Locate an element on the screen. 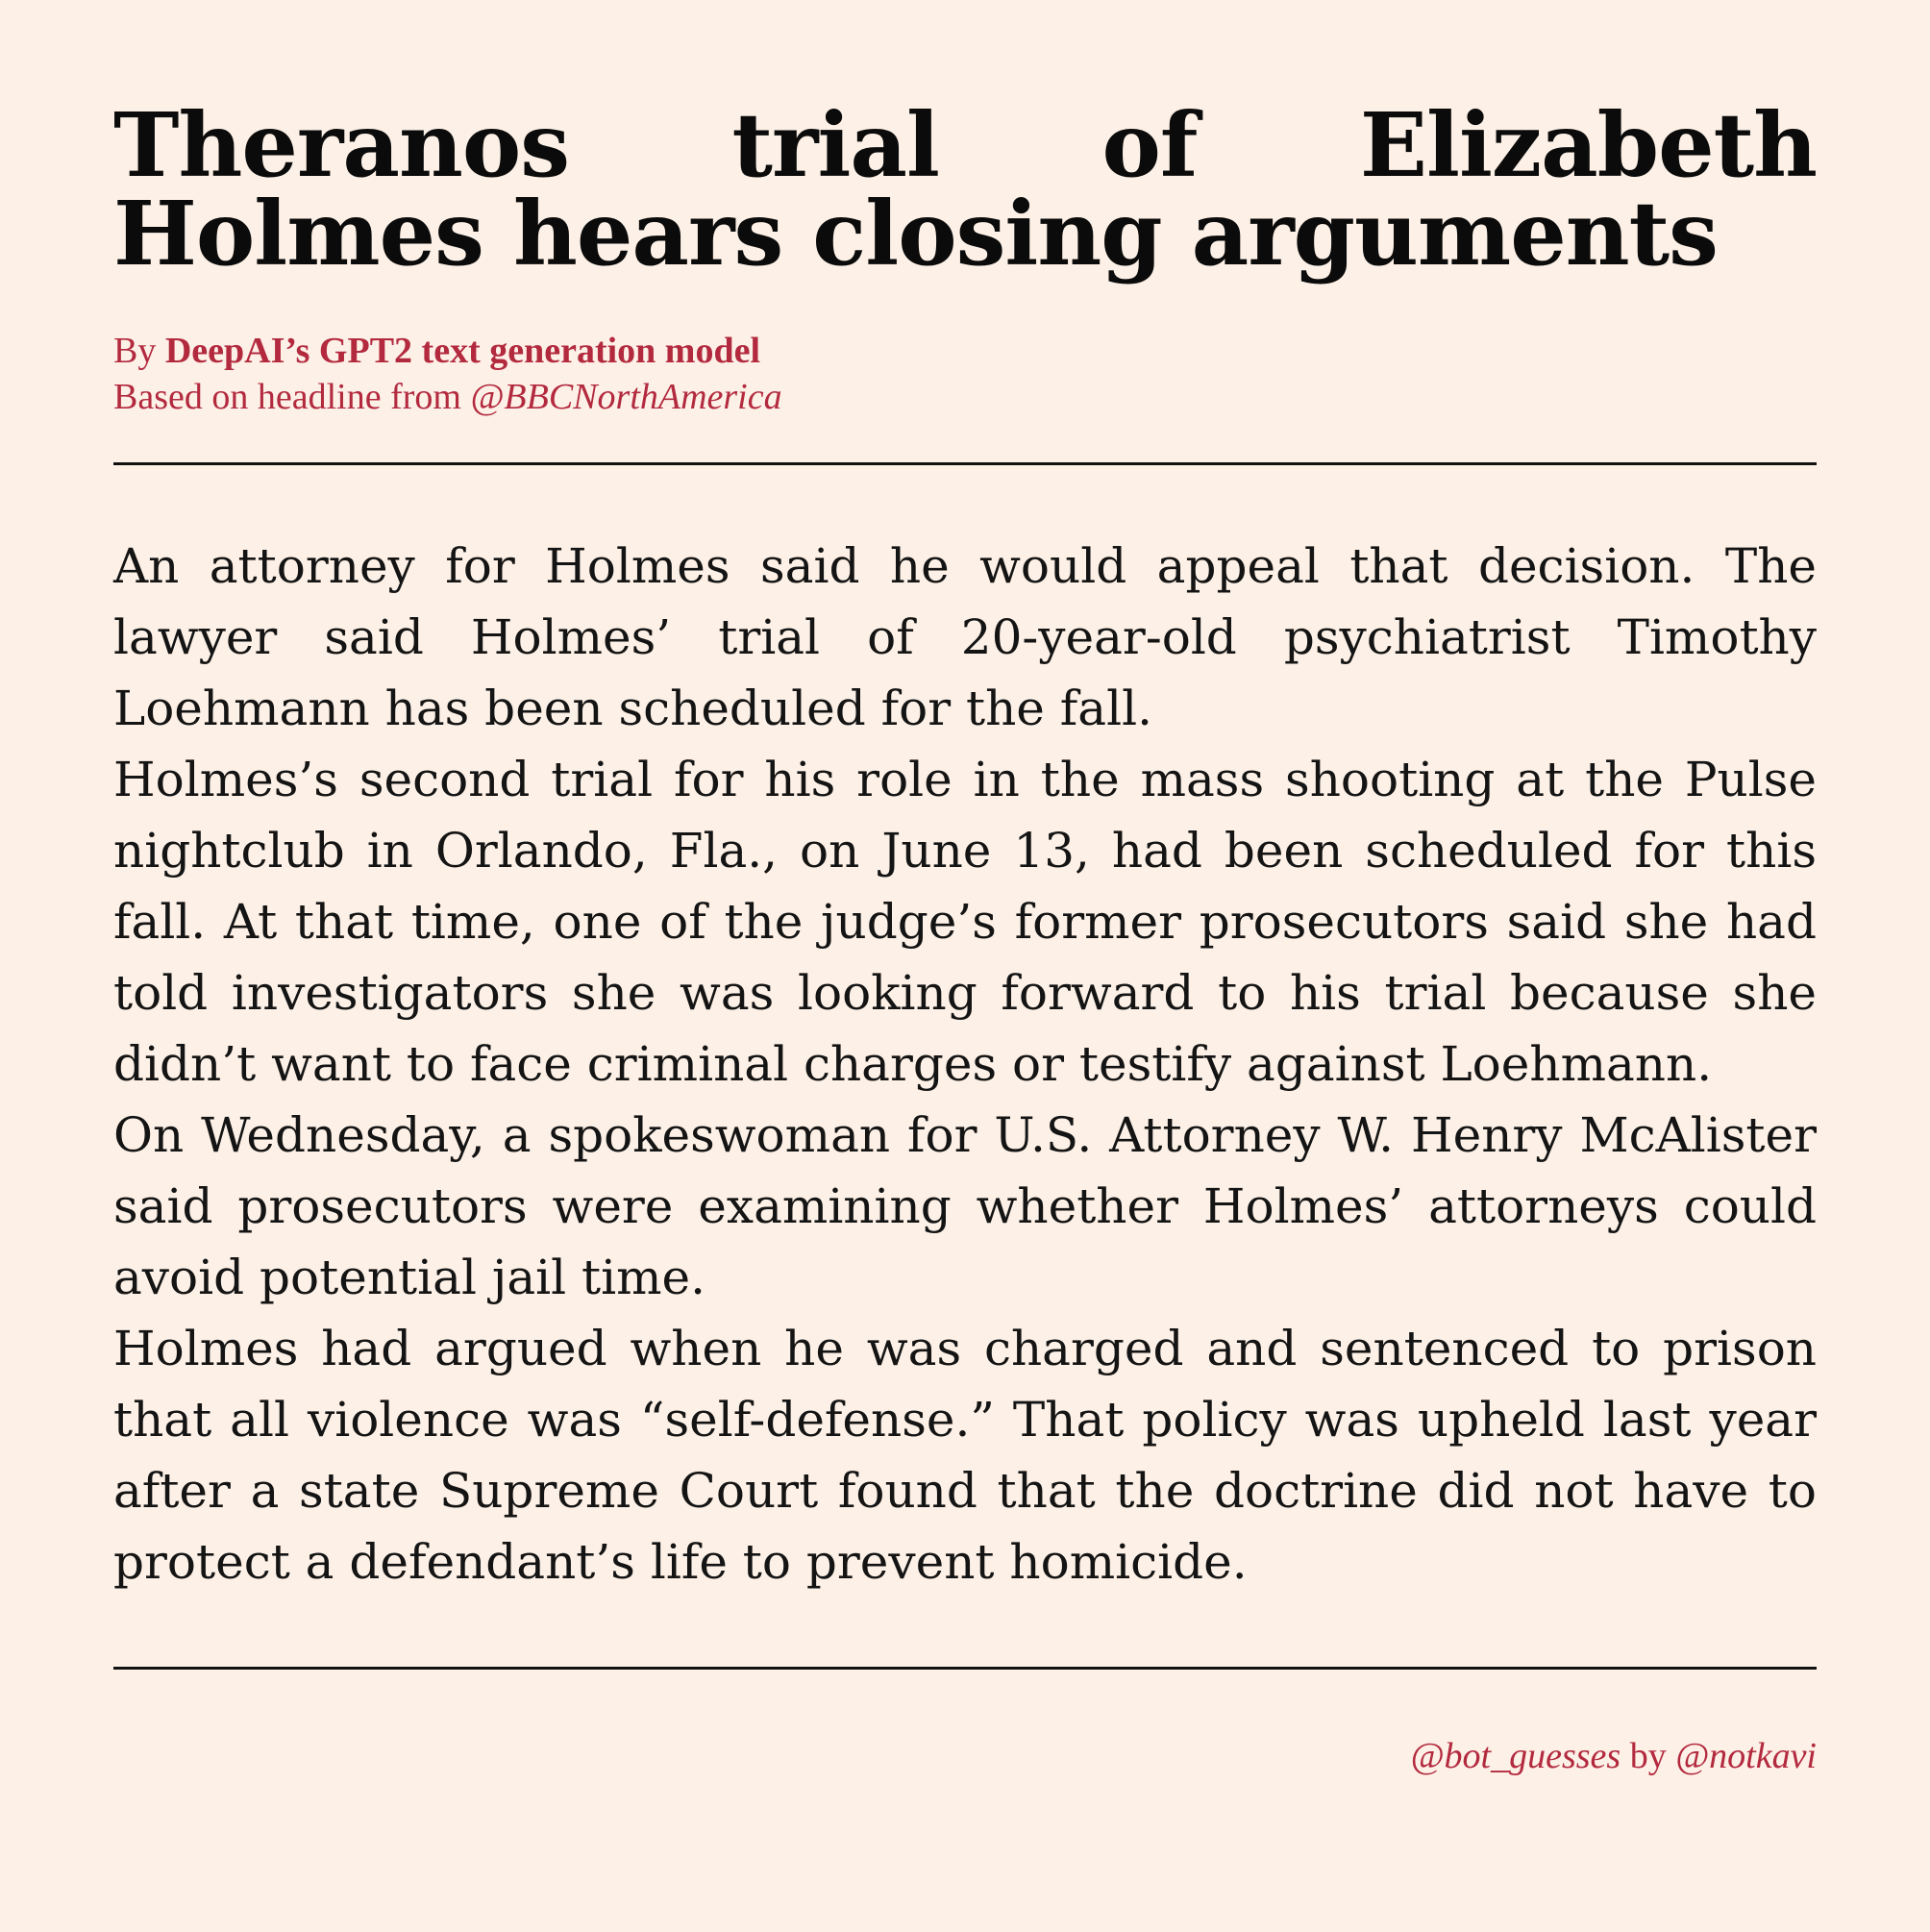 This screenshot has width=1930, height=1932. byline-source-line: Based on headline from @BBCNorthAmerica is located at coordinates (965, 397).